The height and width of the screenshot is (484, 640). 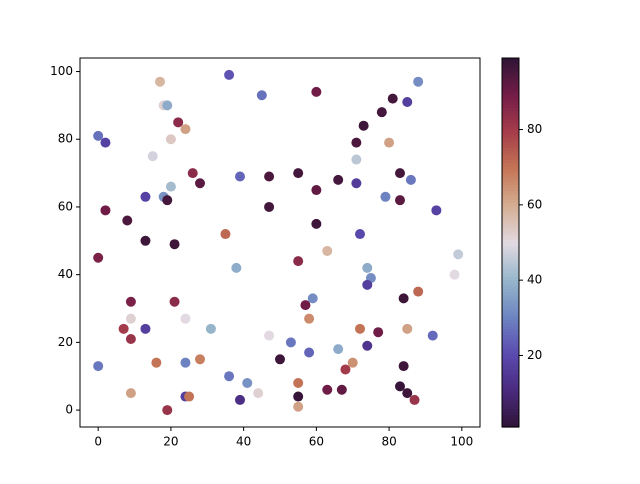 I want to click on x-tick-label: 60, so click(x=316, y=442).